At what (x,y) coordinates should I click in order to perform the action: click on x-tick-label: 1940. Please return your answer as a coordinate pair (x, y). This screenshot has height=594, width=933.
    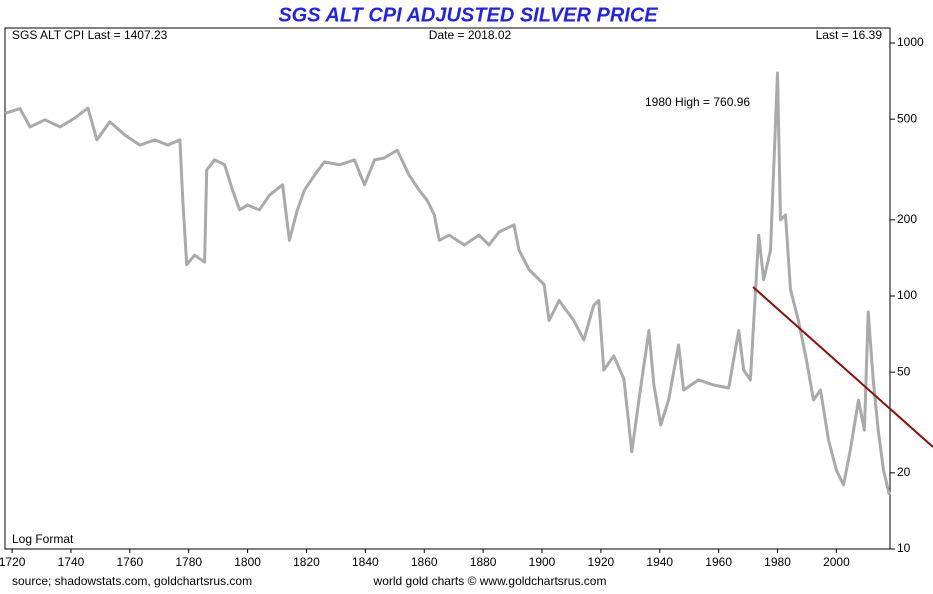
    Looking at the image, I should click on (659, 562).